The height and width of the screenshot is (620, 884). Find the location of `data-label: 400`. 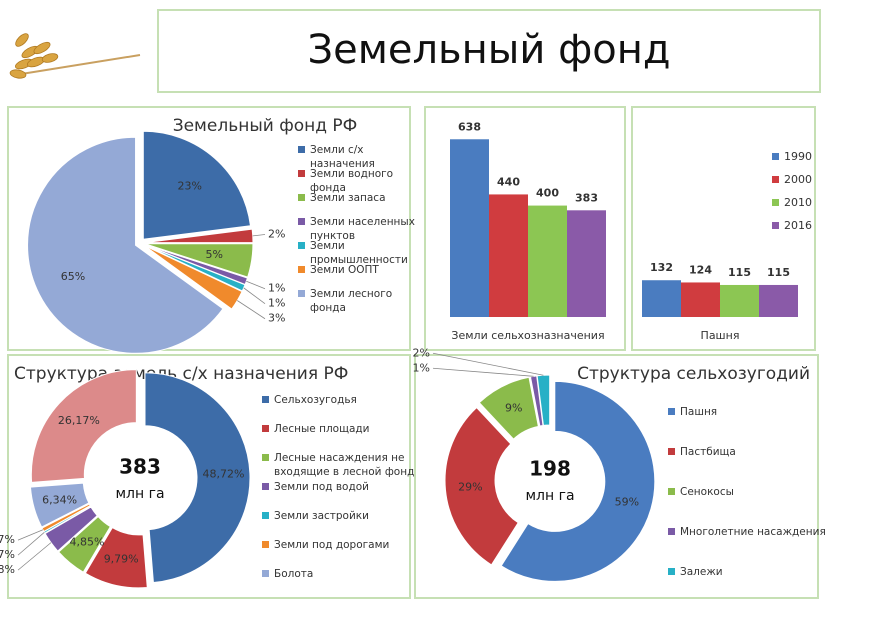

data-label: 400 is located at coordinates (547, 193).